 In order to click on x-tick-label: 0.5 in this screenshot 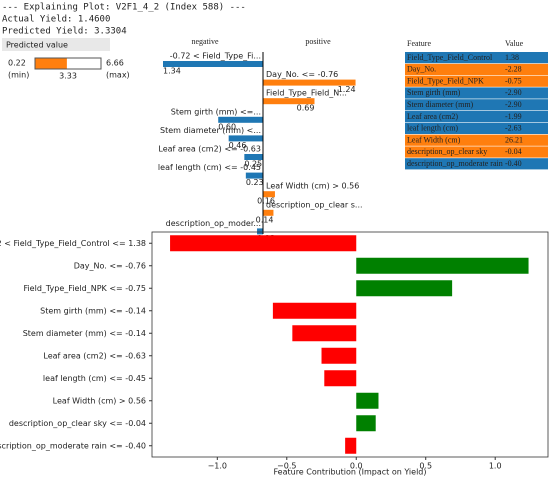, I will do `click(425, 466)`.